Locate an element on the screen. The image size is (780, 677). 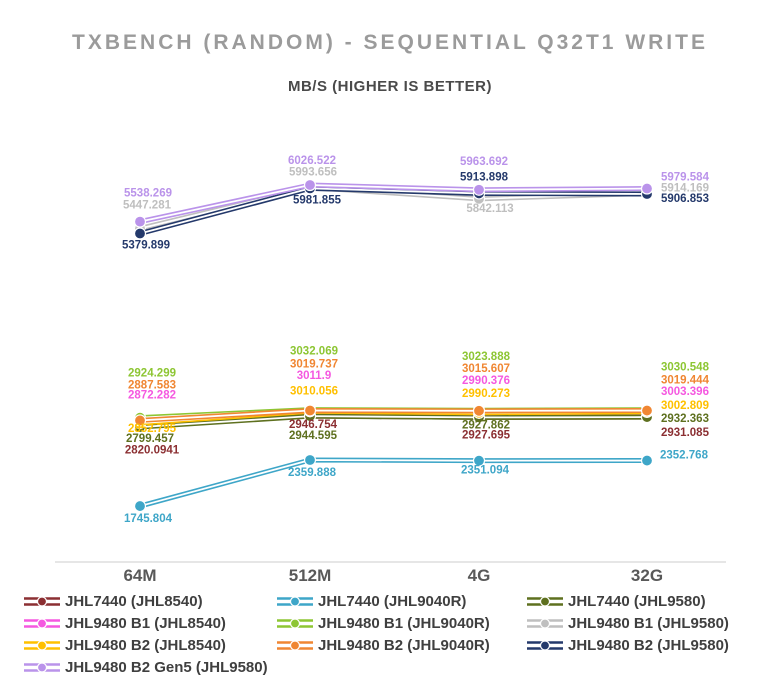
data-label: 5979.584 is located at coordinates (685, 178).